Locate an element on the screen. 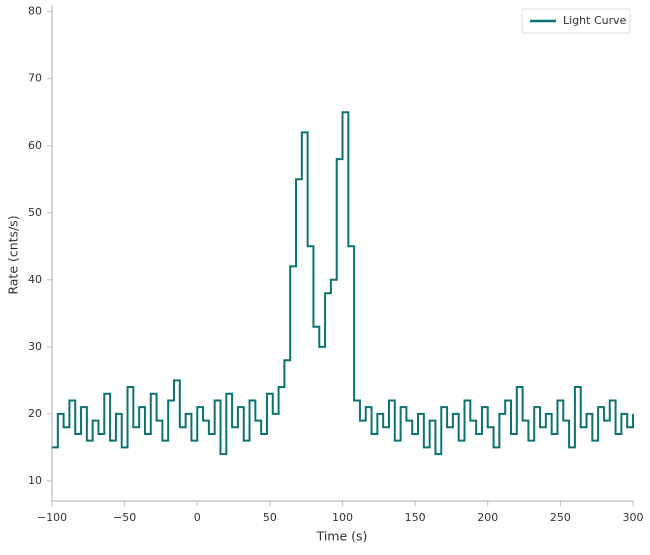 The height and width of the screenshot is (555, 650). x-tick-label: 250 is located at coordinates (560, 517).